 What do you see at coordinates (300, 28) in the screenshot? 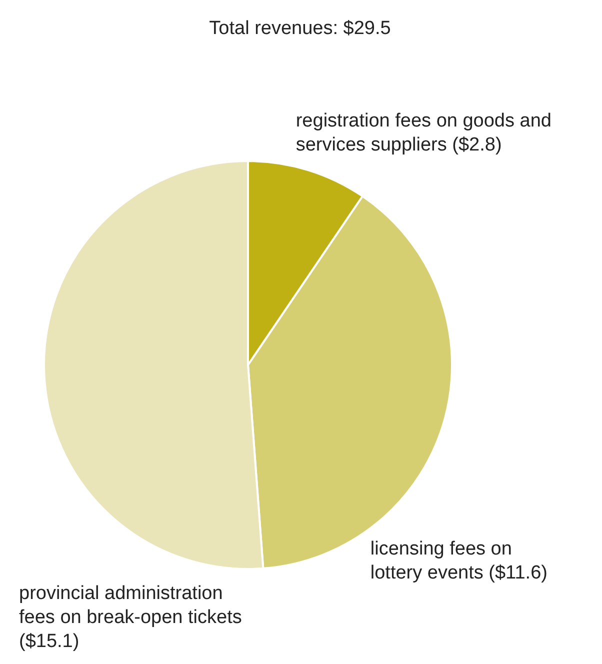
I see `chart-title: Total revenues: $29.5` at bounding box center [300, 28].